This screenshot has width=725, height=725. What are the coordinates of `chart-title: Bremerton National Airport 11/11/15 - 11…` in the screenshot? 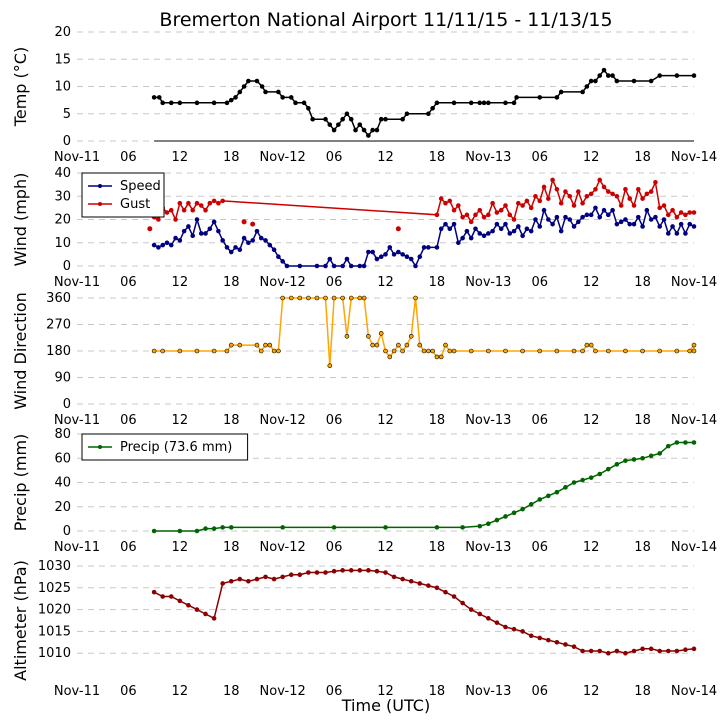 It's located at (385, 20).